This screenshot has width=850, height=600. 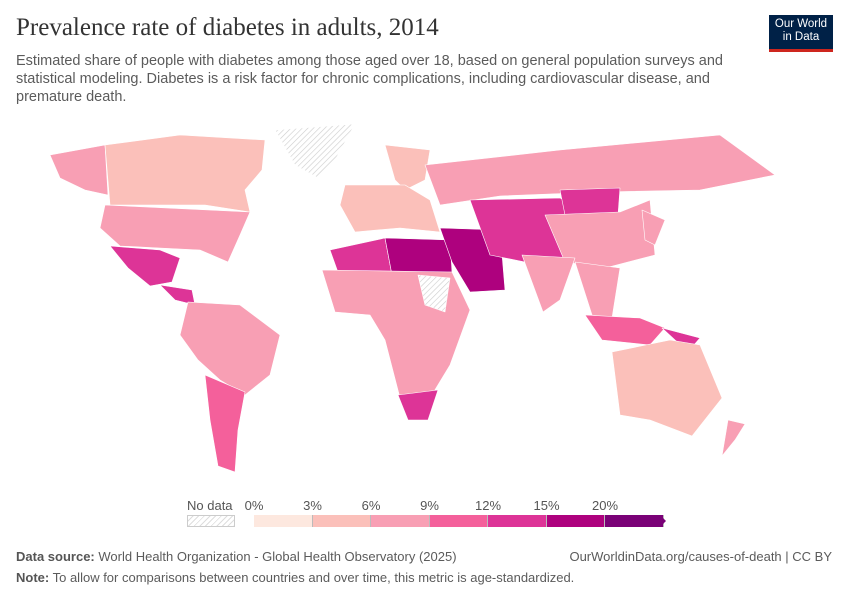 I want to click on color-legend: No data 0% 3% 6% 9% 12% 15% 20%, so click(x=425, y=517).